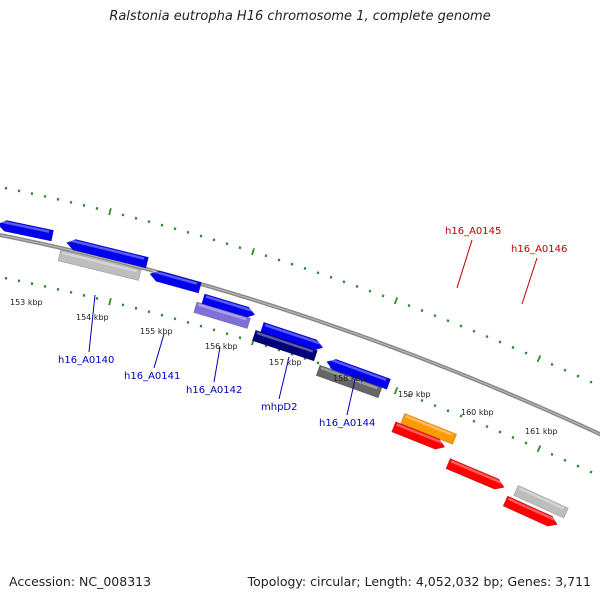 Image resolution: width=600 pixels, height=600 pixels. What do you see at coordinates (541, 431) in the screenshot?
I see `tick-label: 161 kbp` at bounding box center [541, 431].